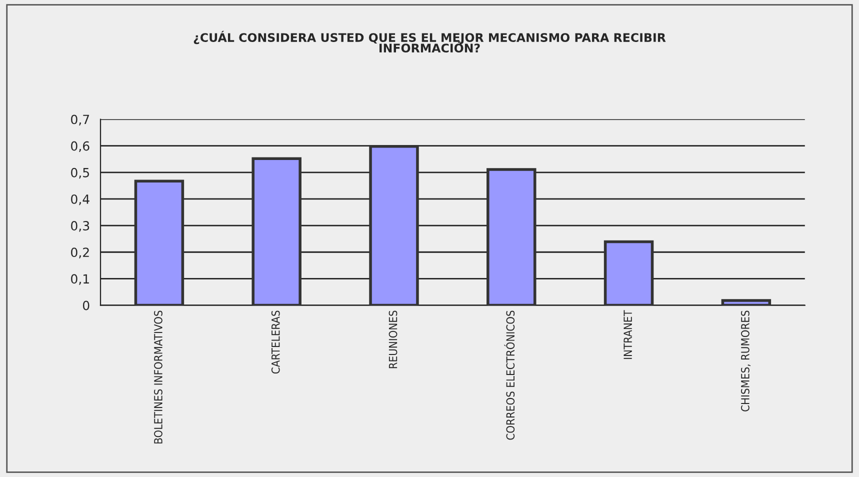 This screenshot has height=477, width=859. Describe the element at coordinates (158, 377) in the screenshot. I see `x-tick-label: BOLETINES INFORMATIVOS` at that location.